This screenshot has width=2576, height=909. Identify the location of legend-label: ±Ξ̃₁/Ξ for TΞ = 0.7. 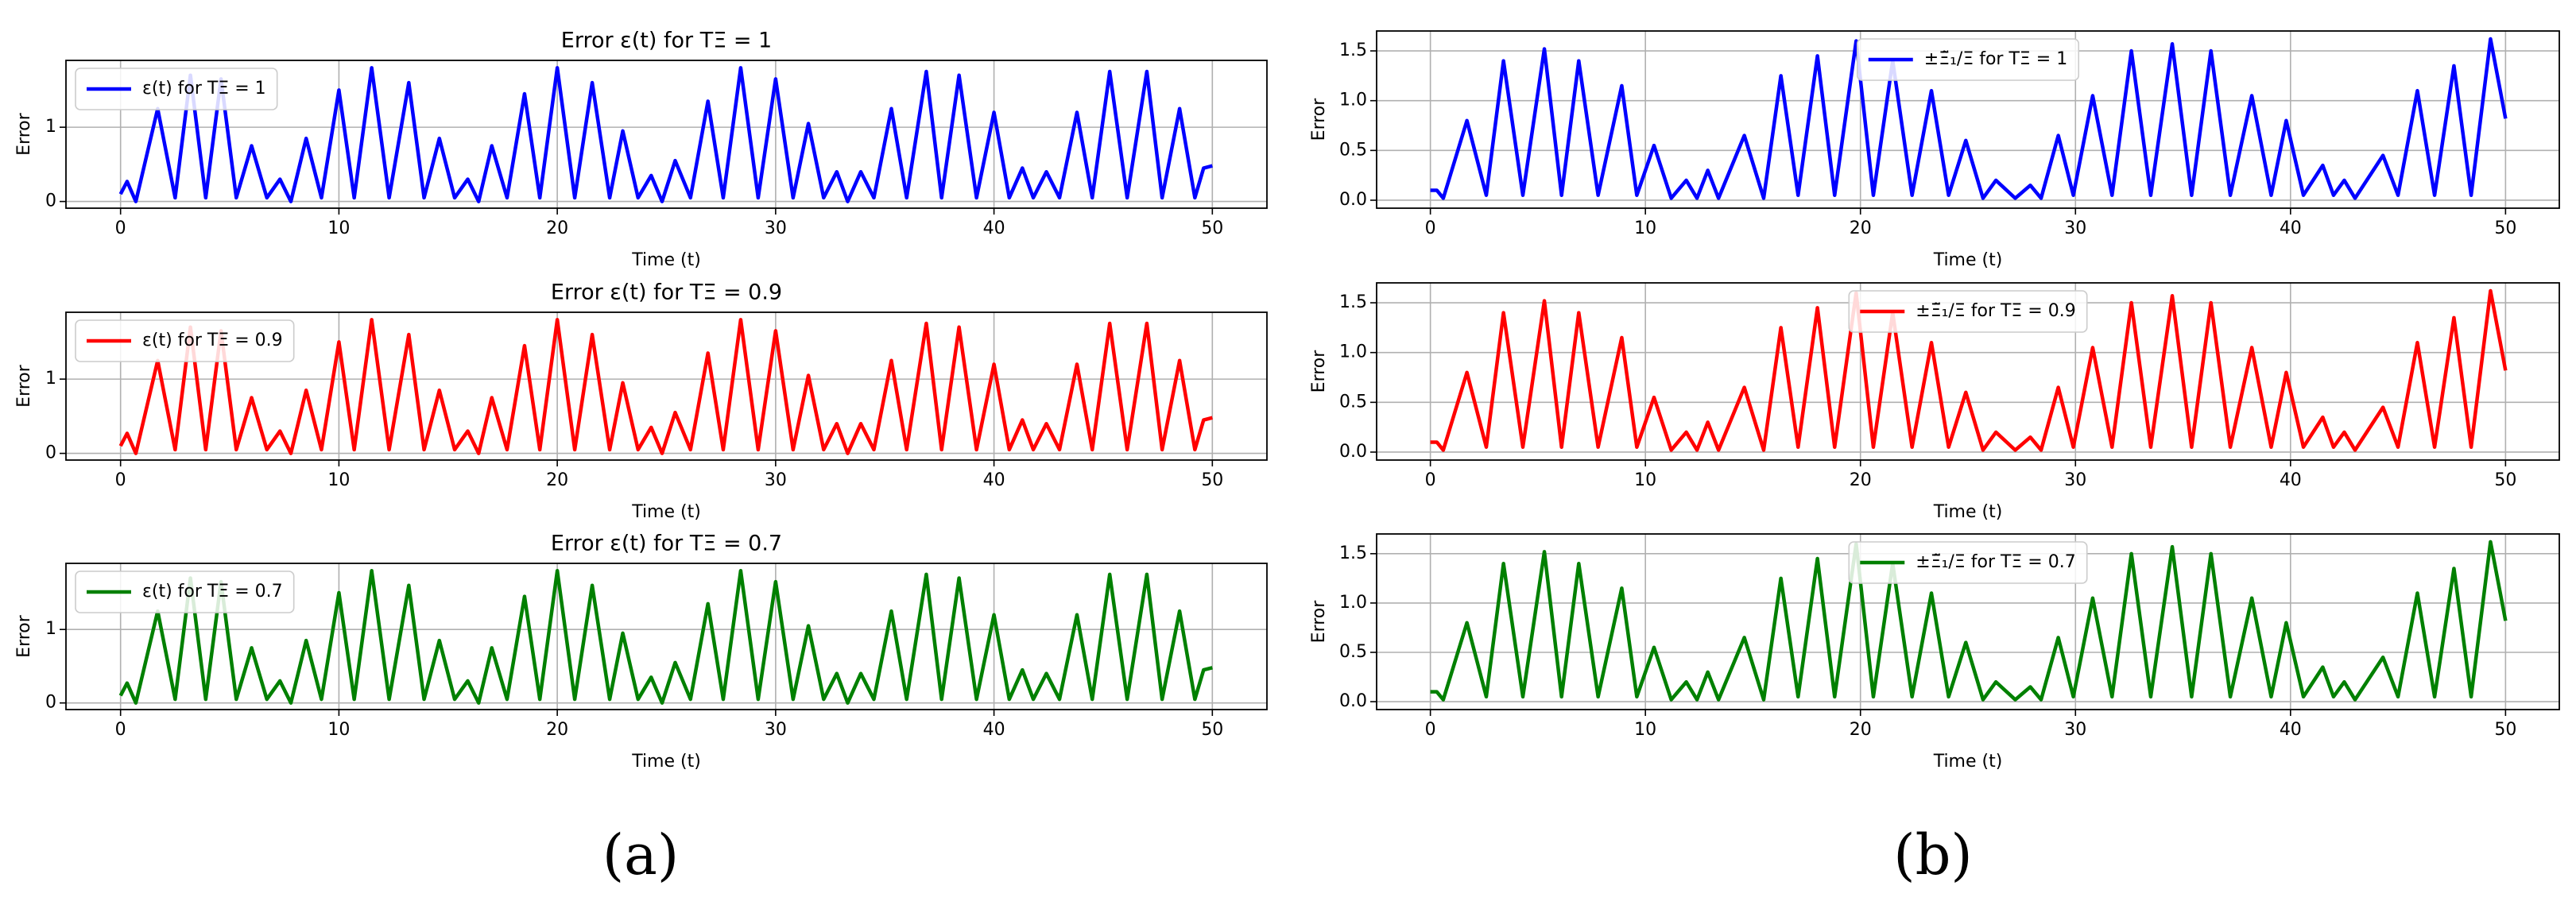
(1995, 562).